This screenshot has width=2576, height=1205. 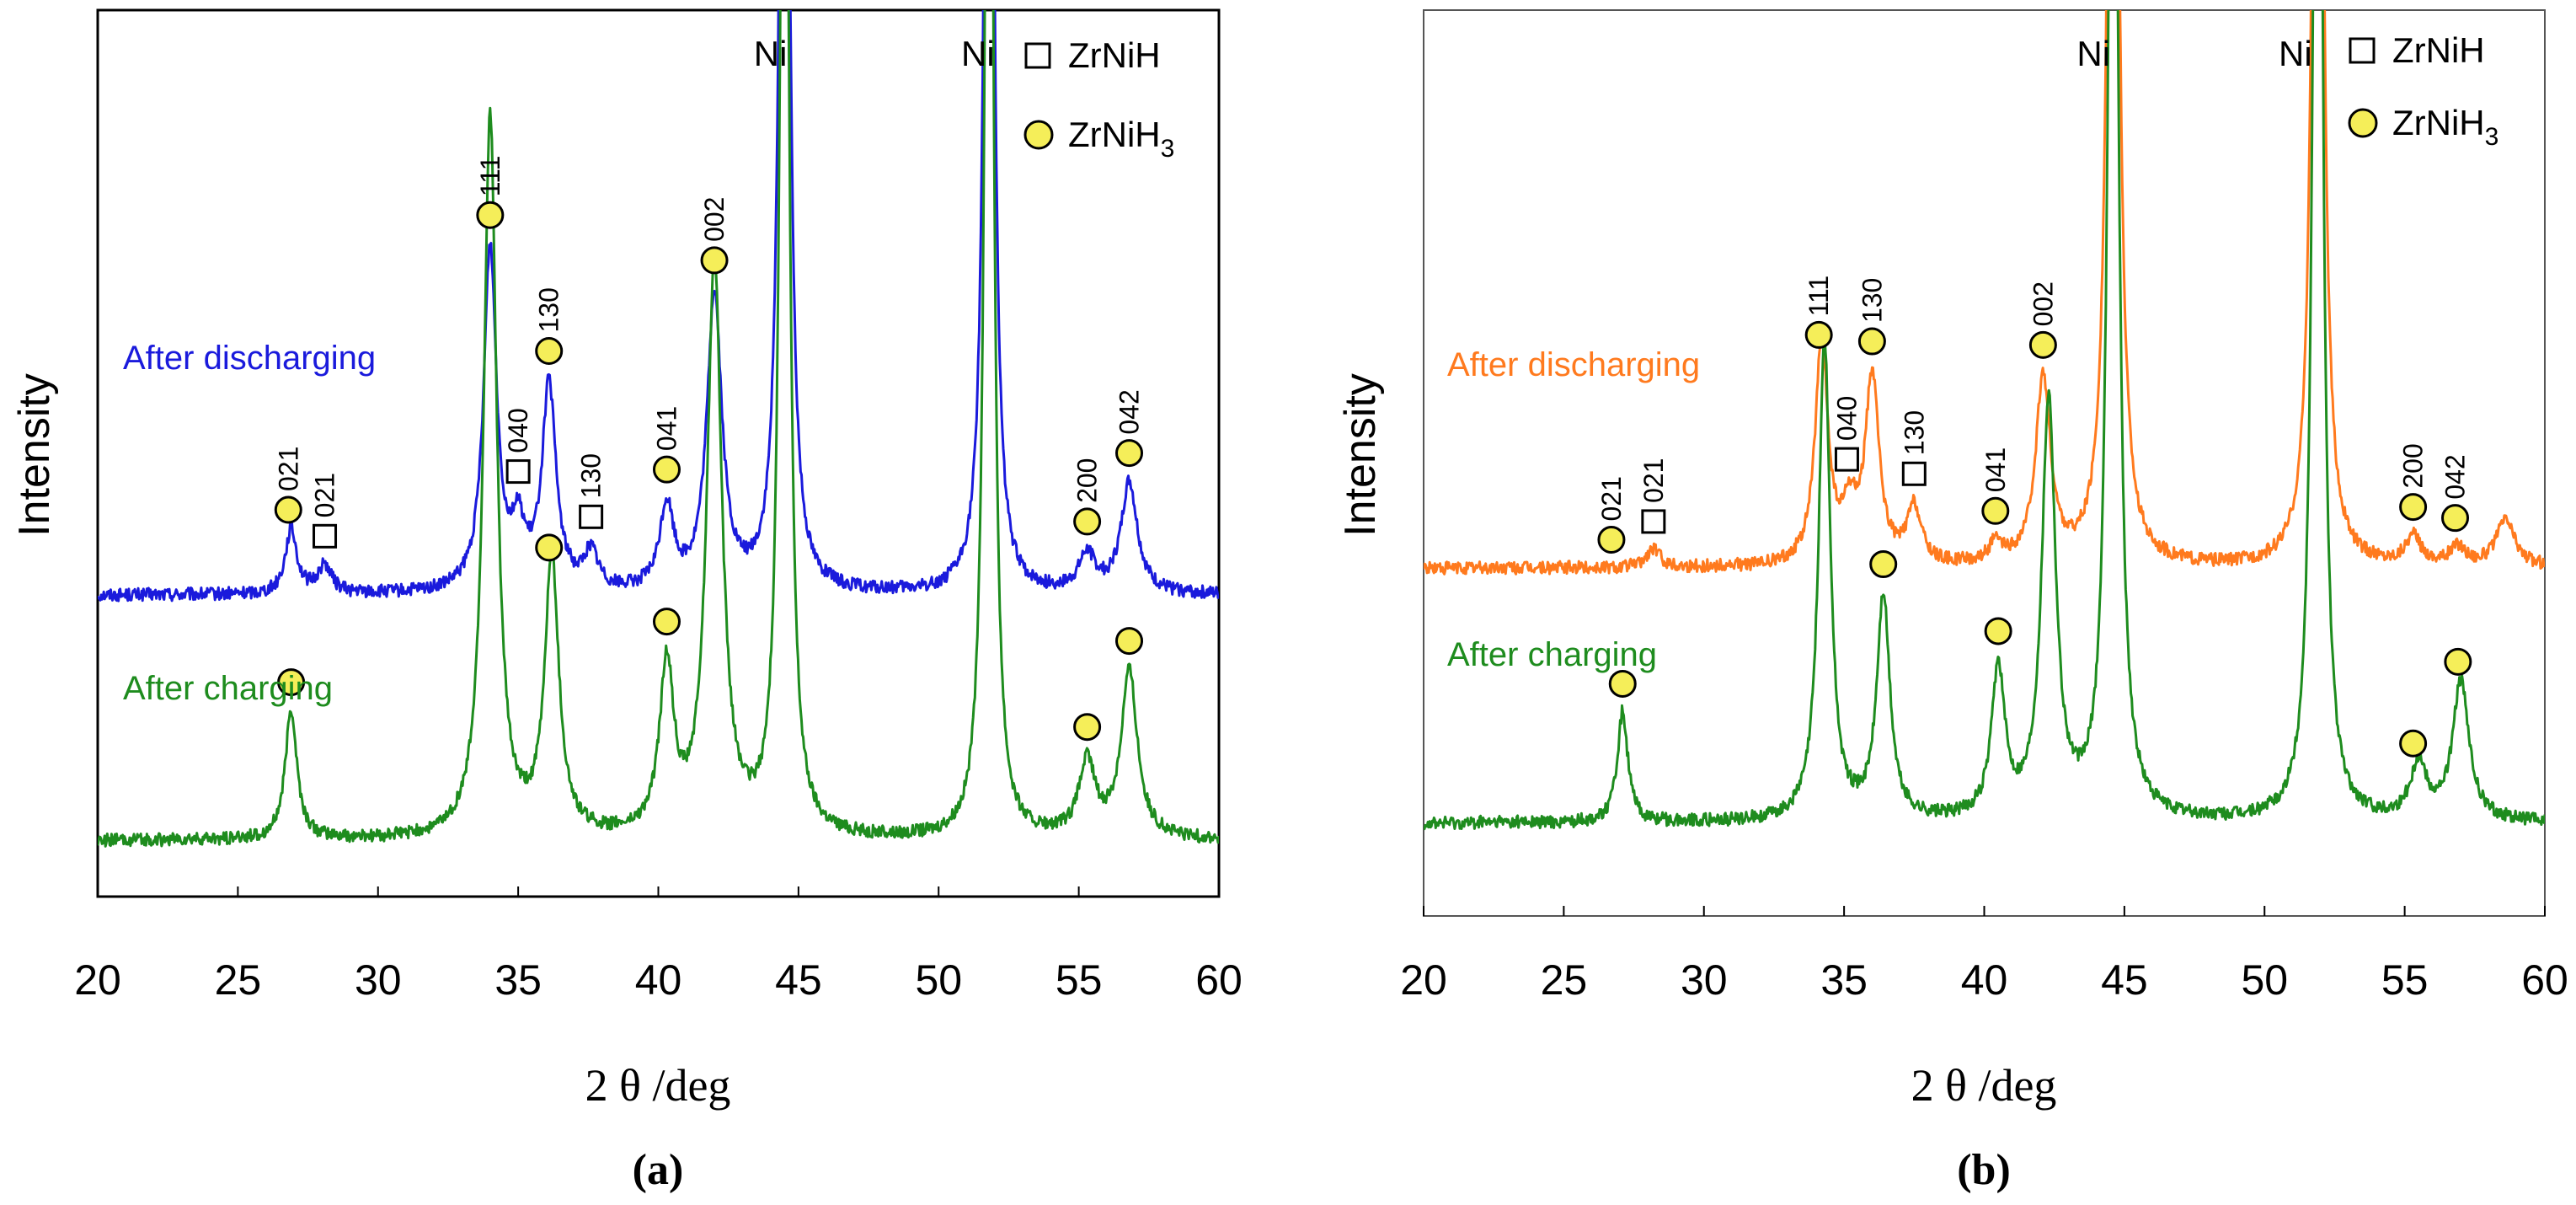 I want to click on panel-a-legend: ZrNiH ZrNiH3, so click(x=1098, y=99).